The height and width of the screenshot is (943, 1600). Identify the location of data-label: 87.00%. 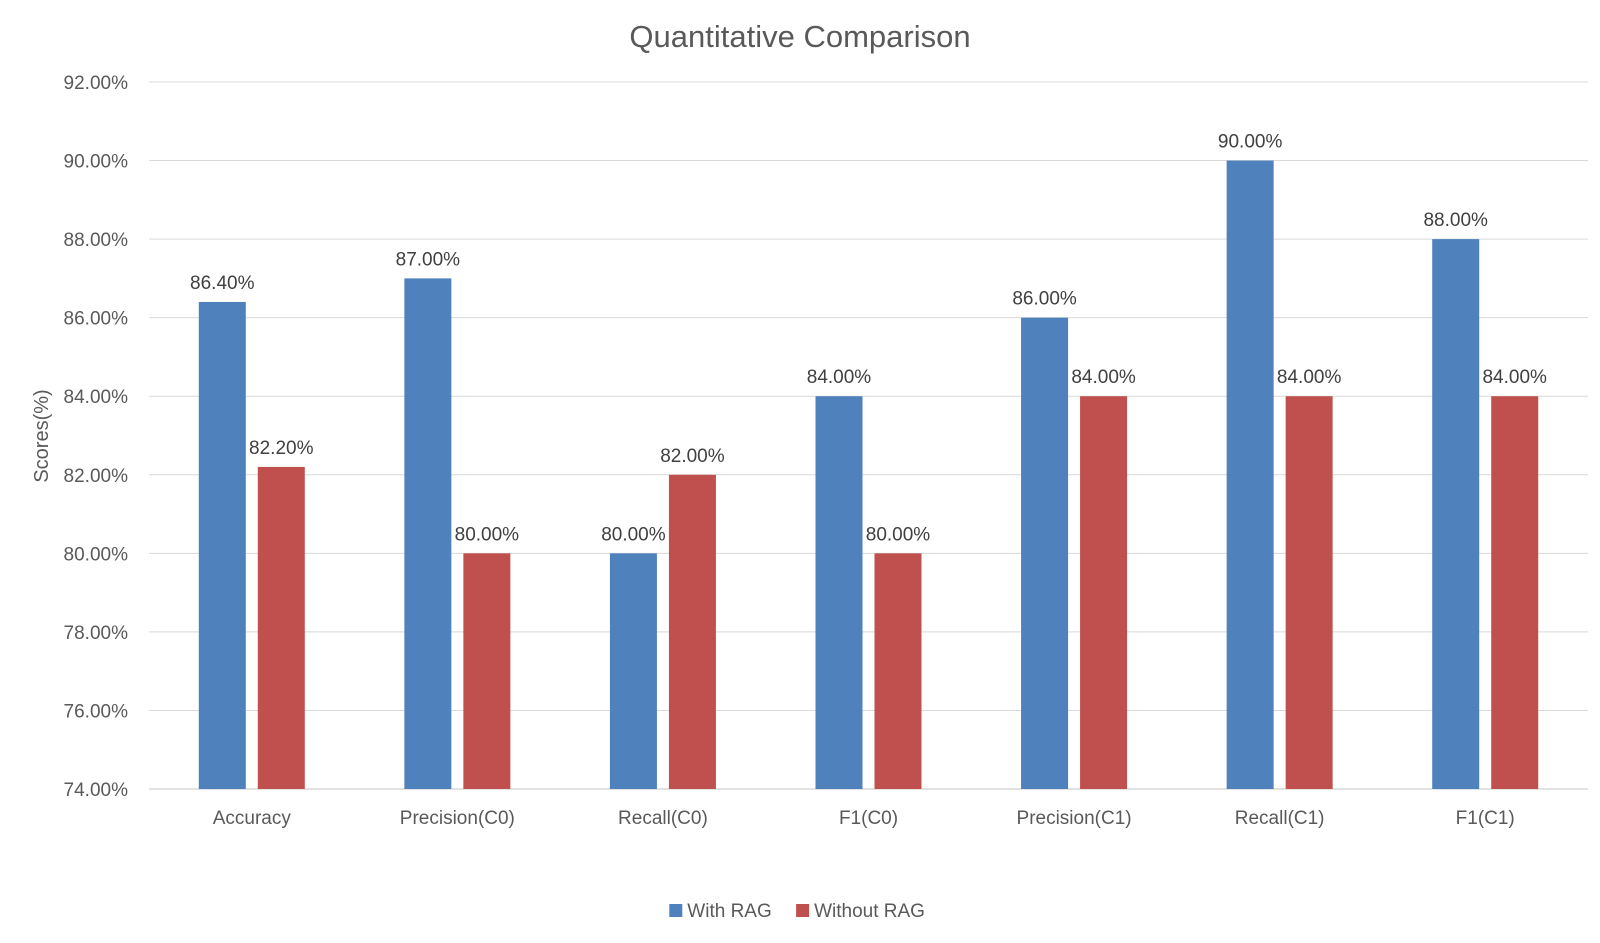
(428, 259).